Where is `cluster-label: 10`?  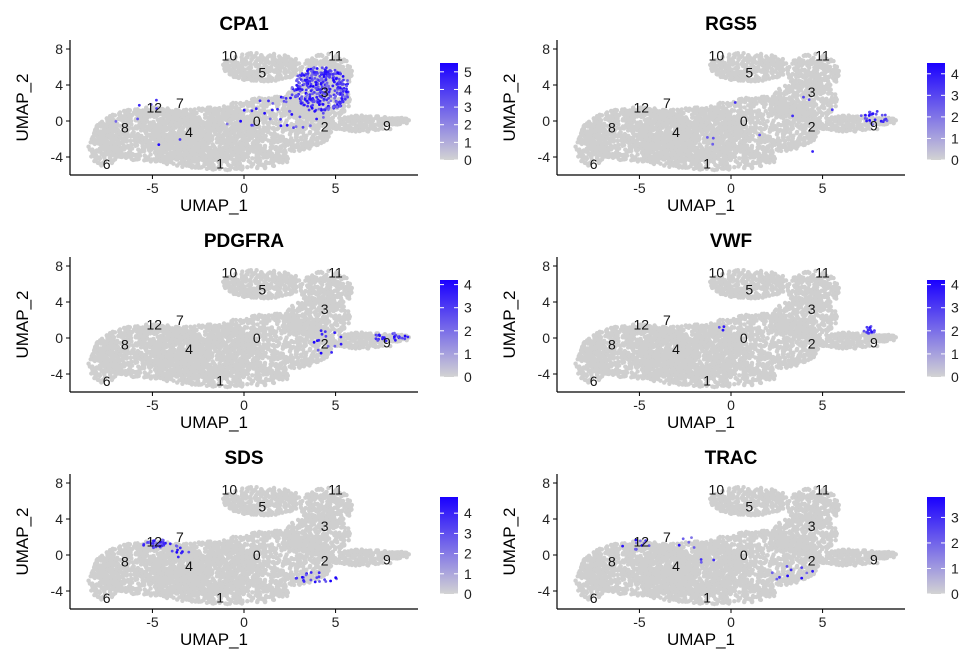 cluster-label: 10 is located at coordinates (230, 55).